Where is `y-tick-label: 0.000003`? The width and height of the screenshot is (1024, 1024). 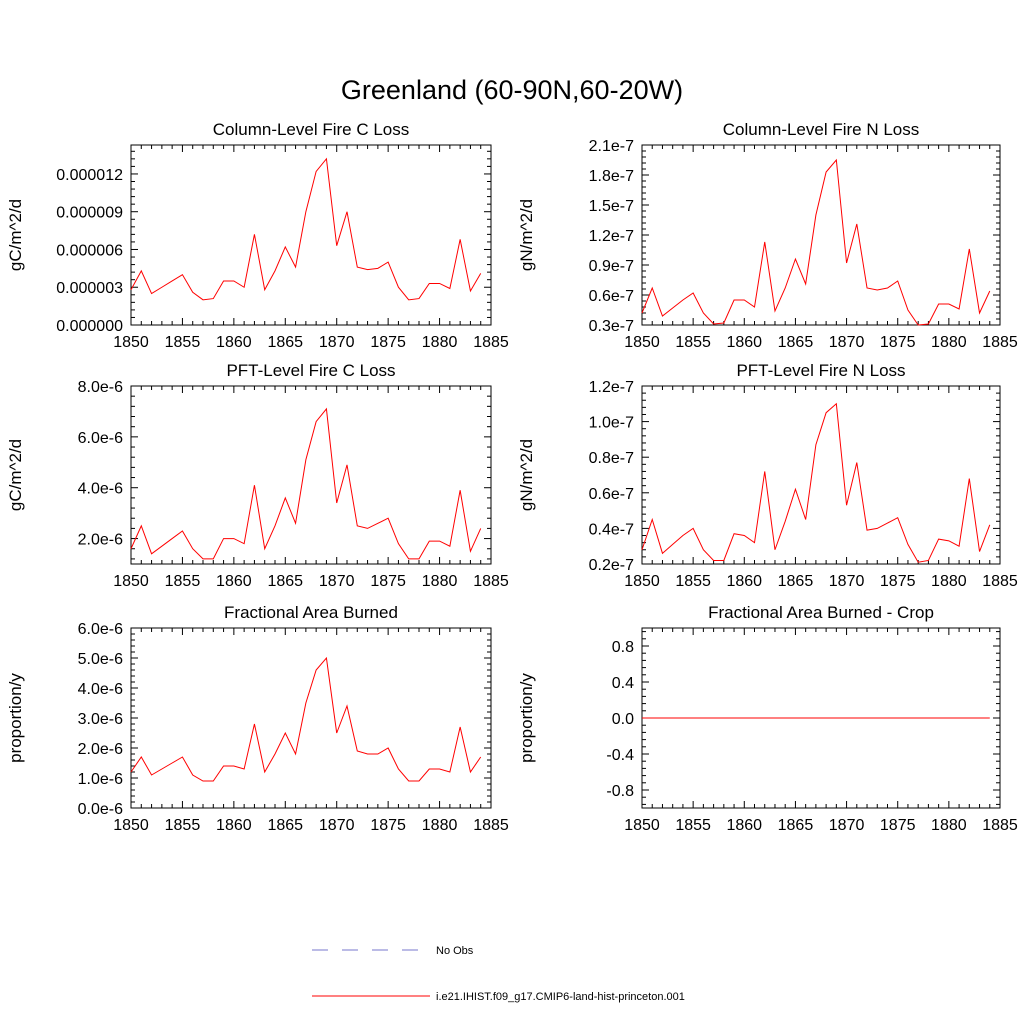
y-tick-label: 0.000003 is located at coordinates (89, 288).